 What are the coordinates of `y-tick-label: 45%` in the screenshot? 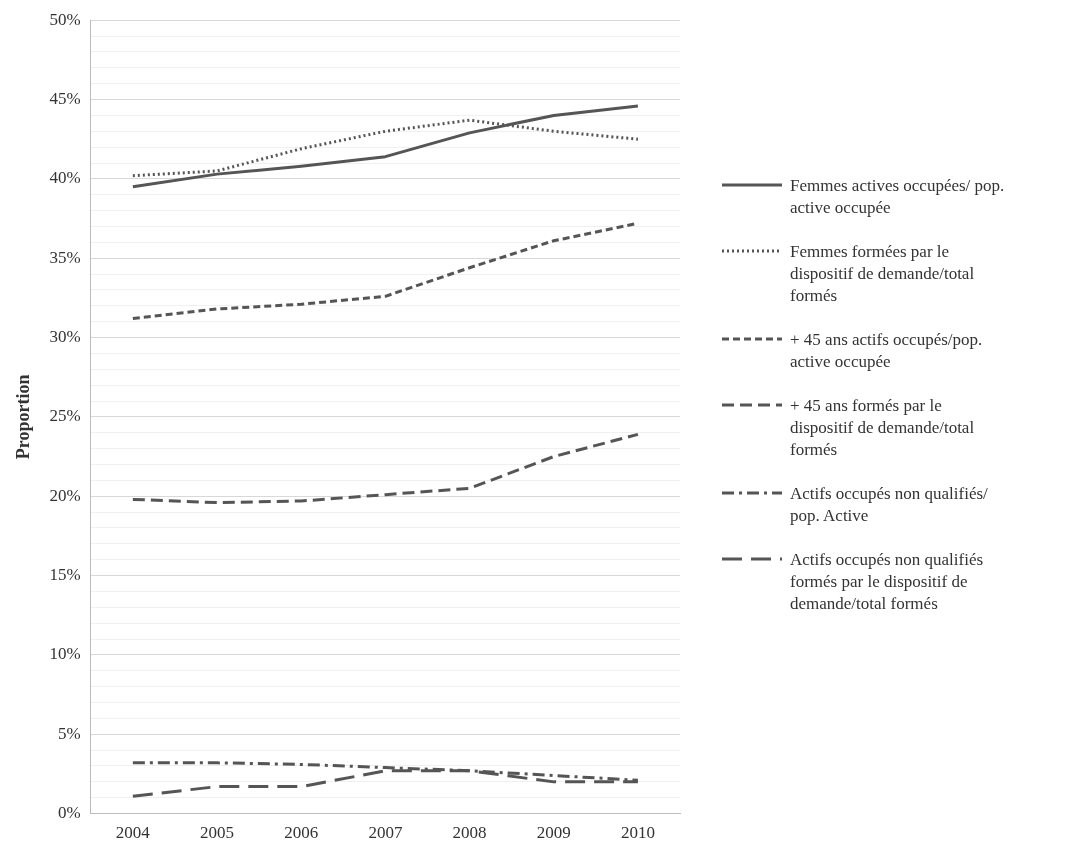 It's located at (65, 99).